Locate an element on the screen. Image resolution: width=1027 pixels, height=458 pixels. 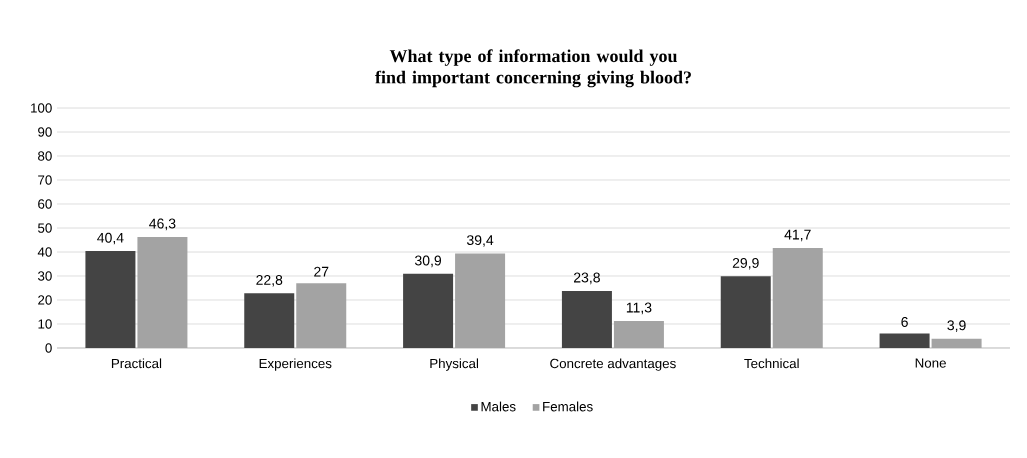
data-label: 41,7 is located at coordinates (797, 235).